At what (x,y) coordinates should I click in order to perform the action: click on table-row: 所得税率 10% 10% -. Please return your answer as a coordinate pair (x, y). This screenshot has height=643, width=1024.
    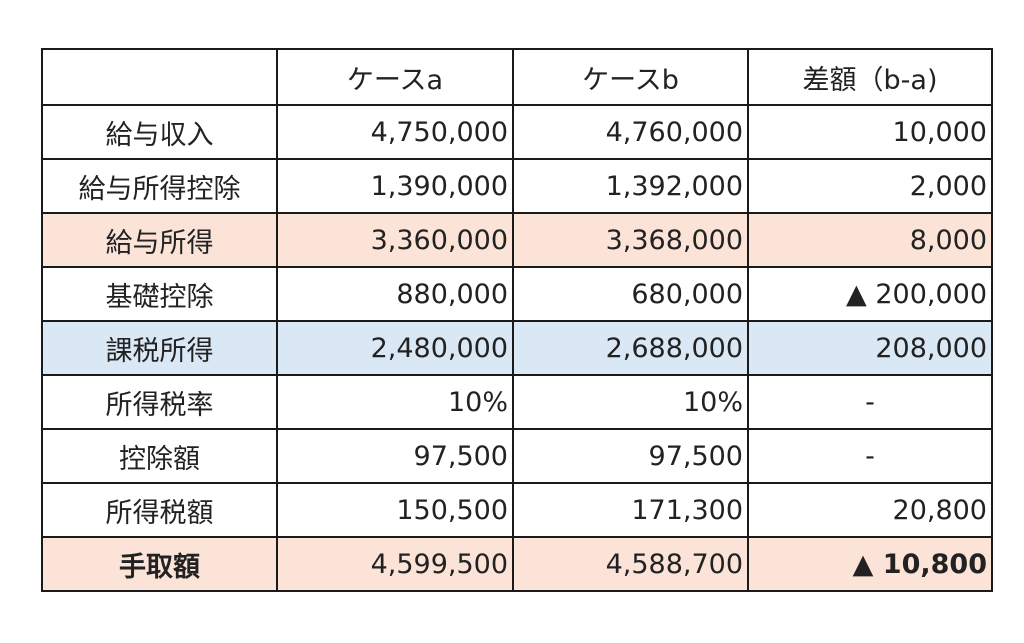
    Looking at the image, I should click on (517, 402).